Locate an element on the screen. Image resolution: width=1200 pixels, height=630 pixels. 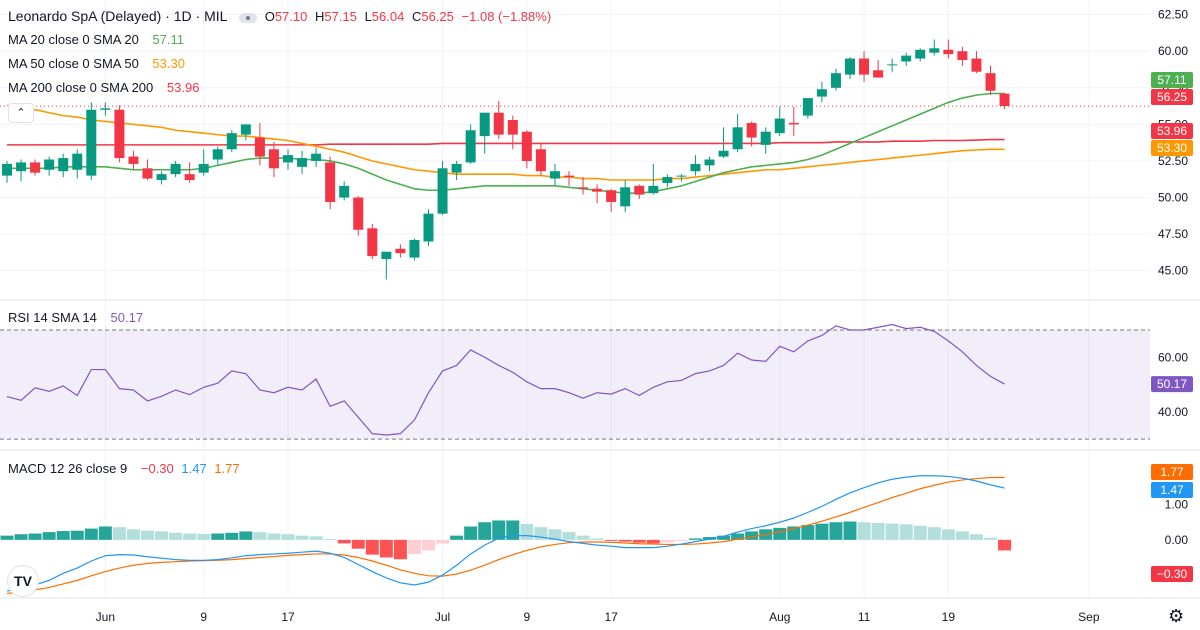
y-tick-label: 60.00 is located at coordinates (1173, 51).